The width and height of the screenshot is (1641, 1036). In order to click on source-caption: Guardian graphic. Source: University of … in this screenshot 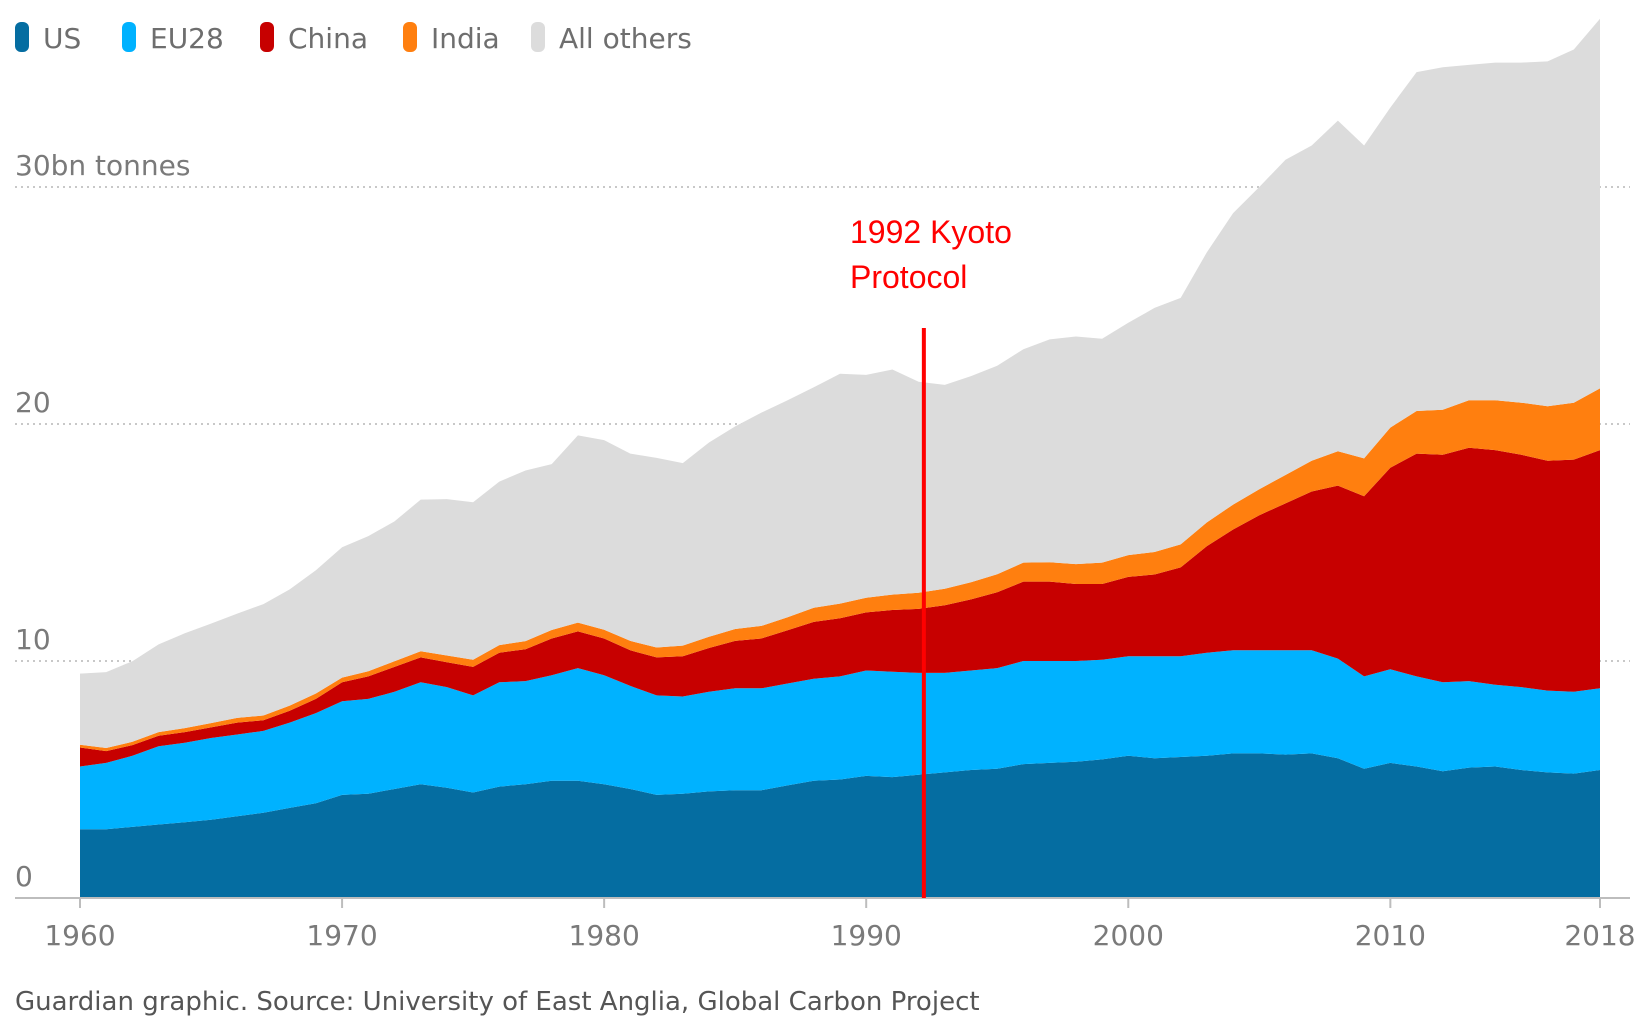, I will do `click(497, 1002)`.